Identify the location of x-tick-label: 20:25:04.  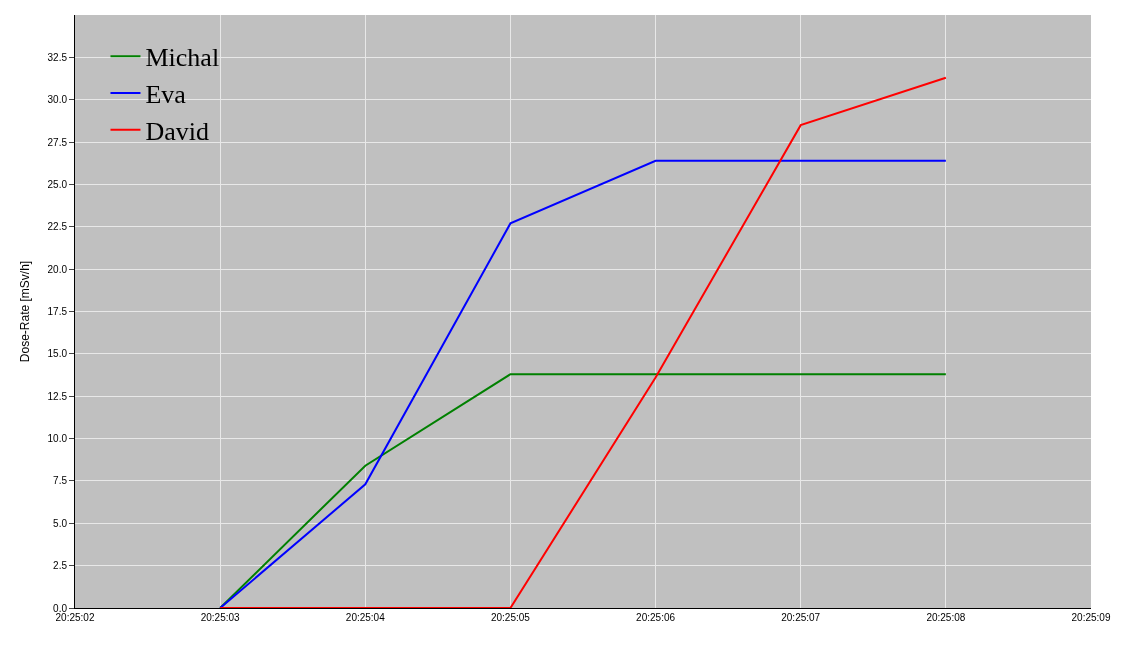
(365, 617).